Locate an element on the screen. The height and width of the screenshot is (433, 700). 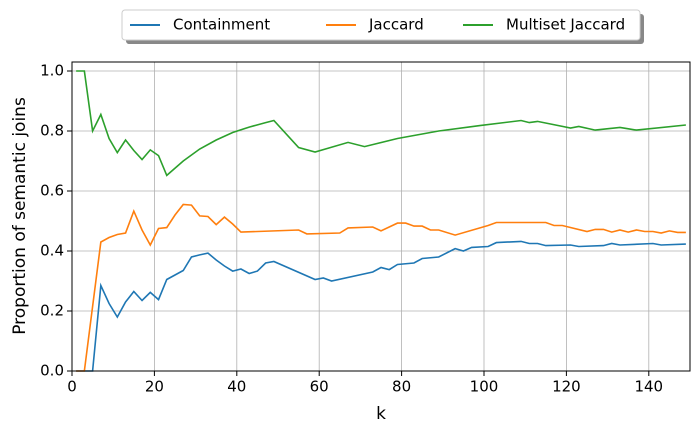
x-tick-label: 120 is located at coordinates (566, 387).